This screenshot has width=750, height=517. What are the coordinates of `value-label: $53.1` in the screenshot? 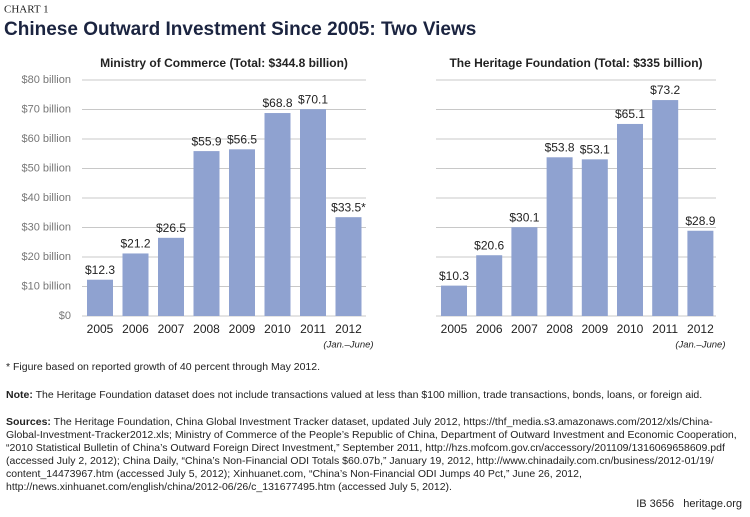 It's located at (595, 150).